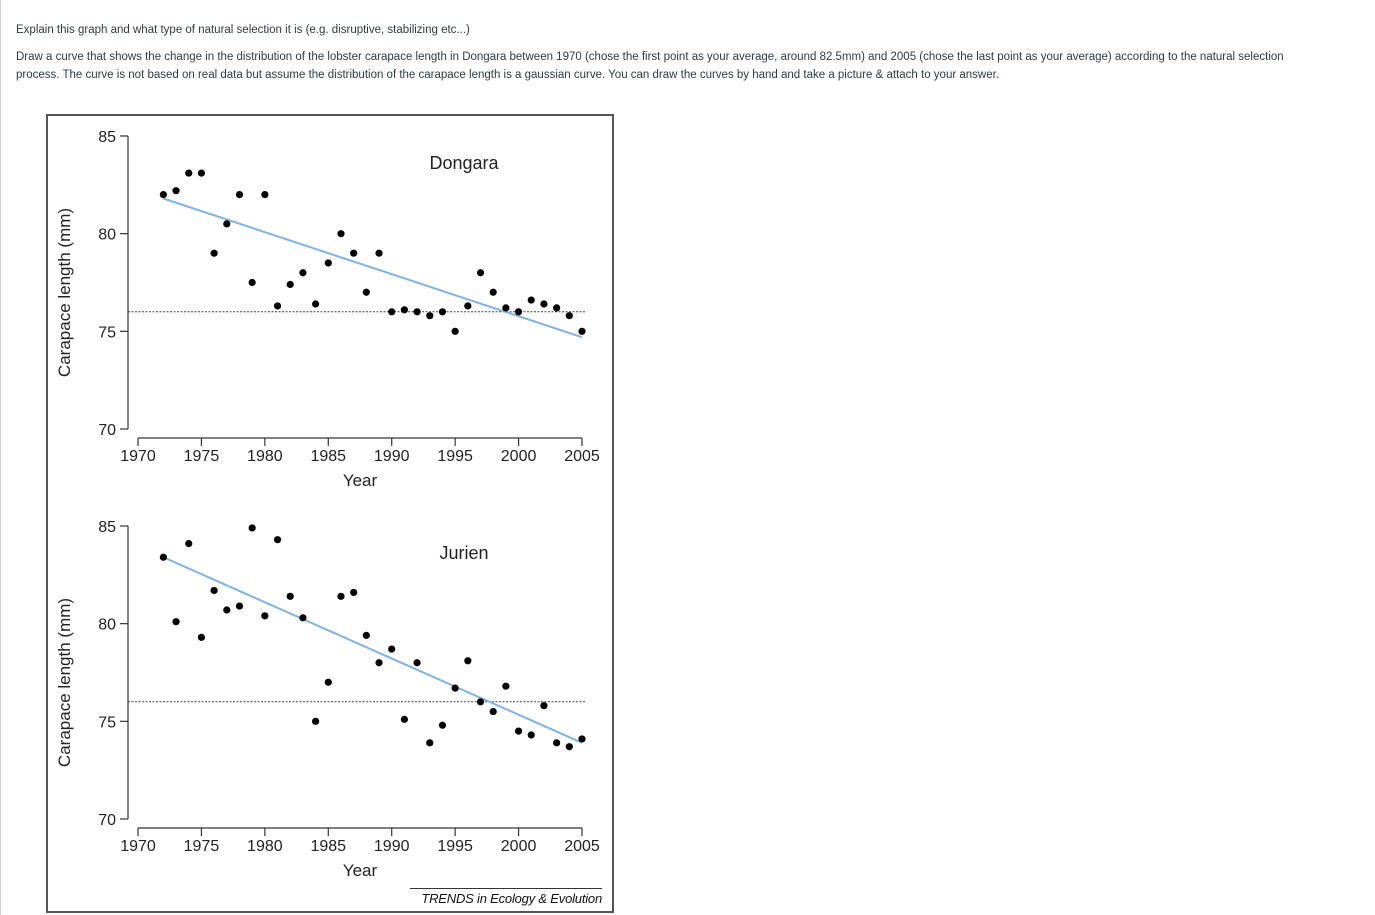  I want to click on x-tick-label: 1970, so click(138, 846).